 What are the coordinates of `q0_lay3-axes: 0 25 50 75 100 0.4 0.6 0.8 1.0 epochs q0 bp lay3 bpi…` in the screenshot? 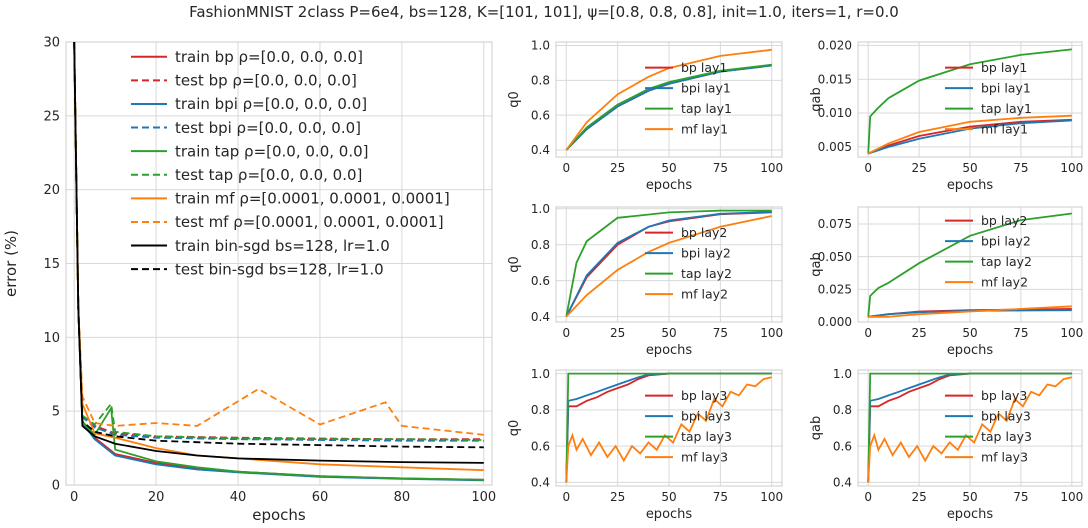 It's located at (645, 444).